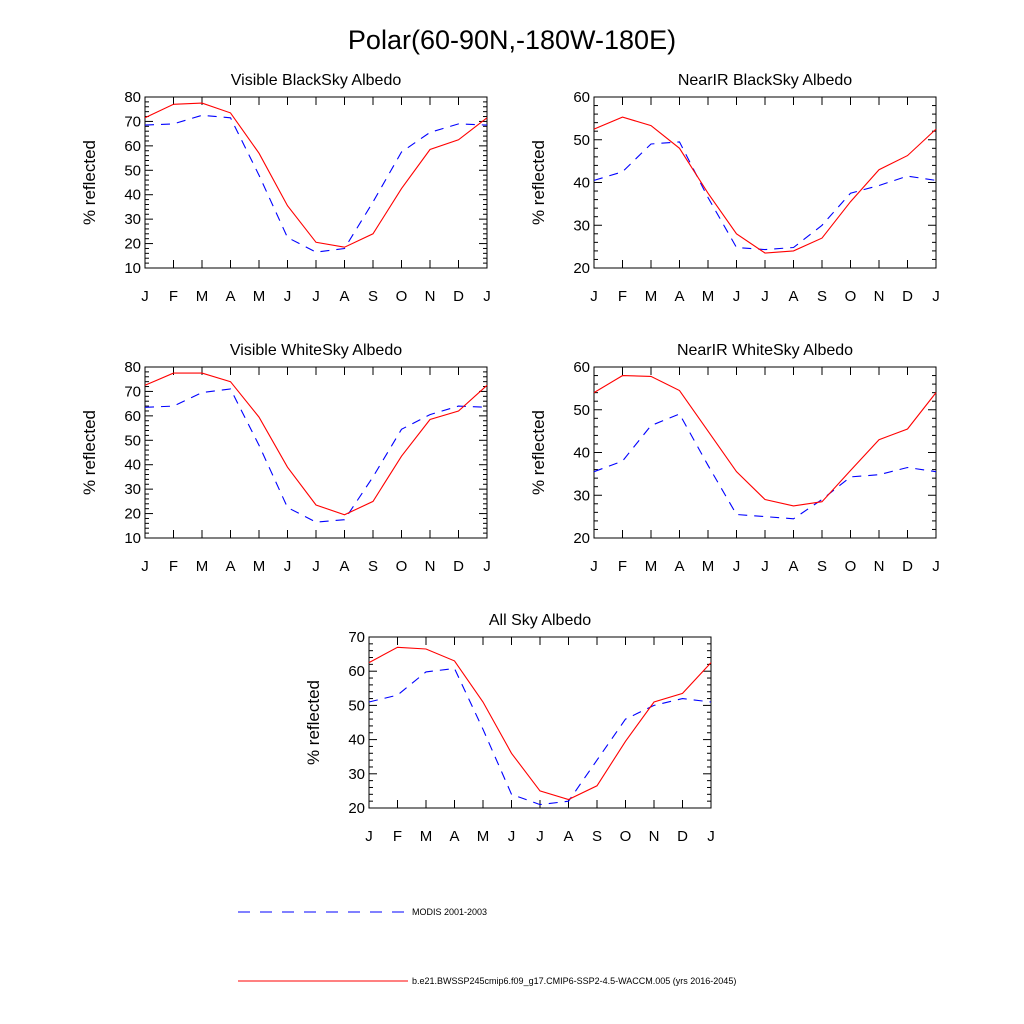 The image size is (1024, 1024). I want to click on legend-label-modis: MODIS 2001-2003, so click(449, 912).